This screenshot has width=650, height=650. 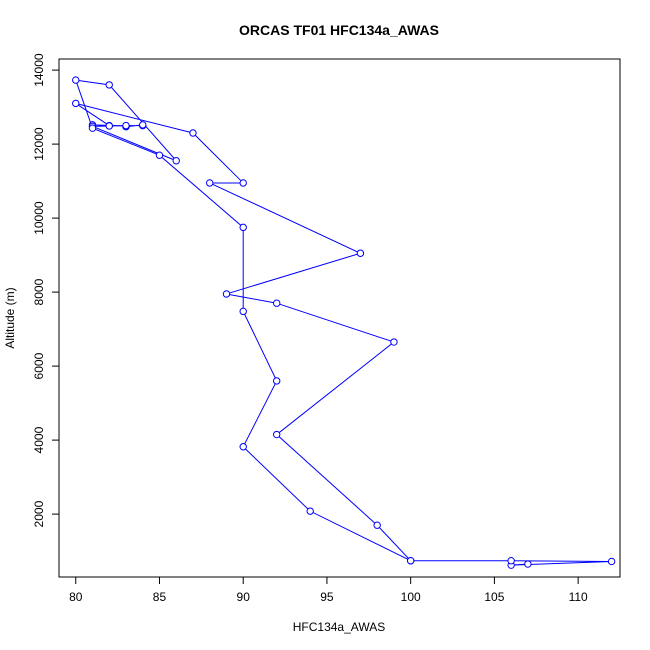 I want to click on y-axis: 2000 4000 6000 8000 10000 12000 14000, so click(x=46, y=290).